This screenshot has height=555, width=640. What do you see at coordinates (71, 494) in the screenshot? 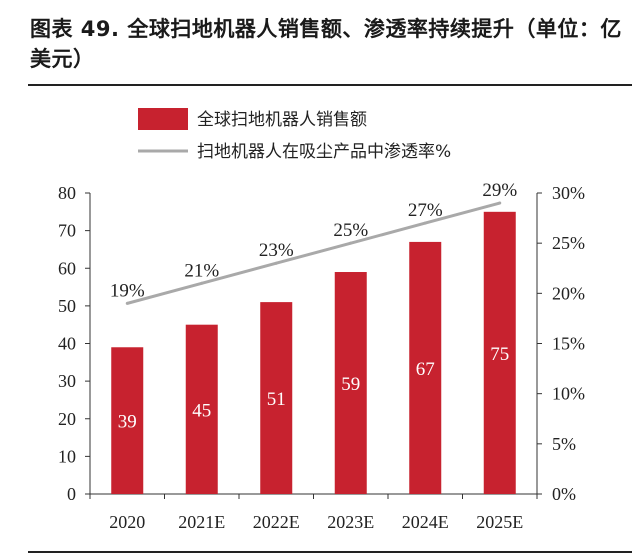
I see `left-axis-tick-label: 0` at bounding box center [71, 494].